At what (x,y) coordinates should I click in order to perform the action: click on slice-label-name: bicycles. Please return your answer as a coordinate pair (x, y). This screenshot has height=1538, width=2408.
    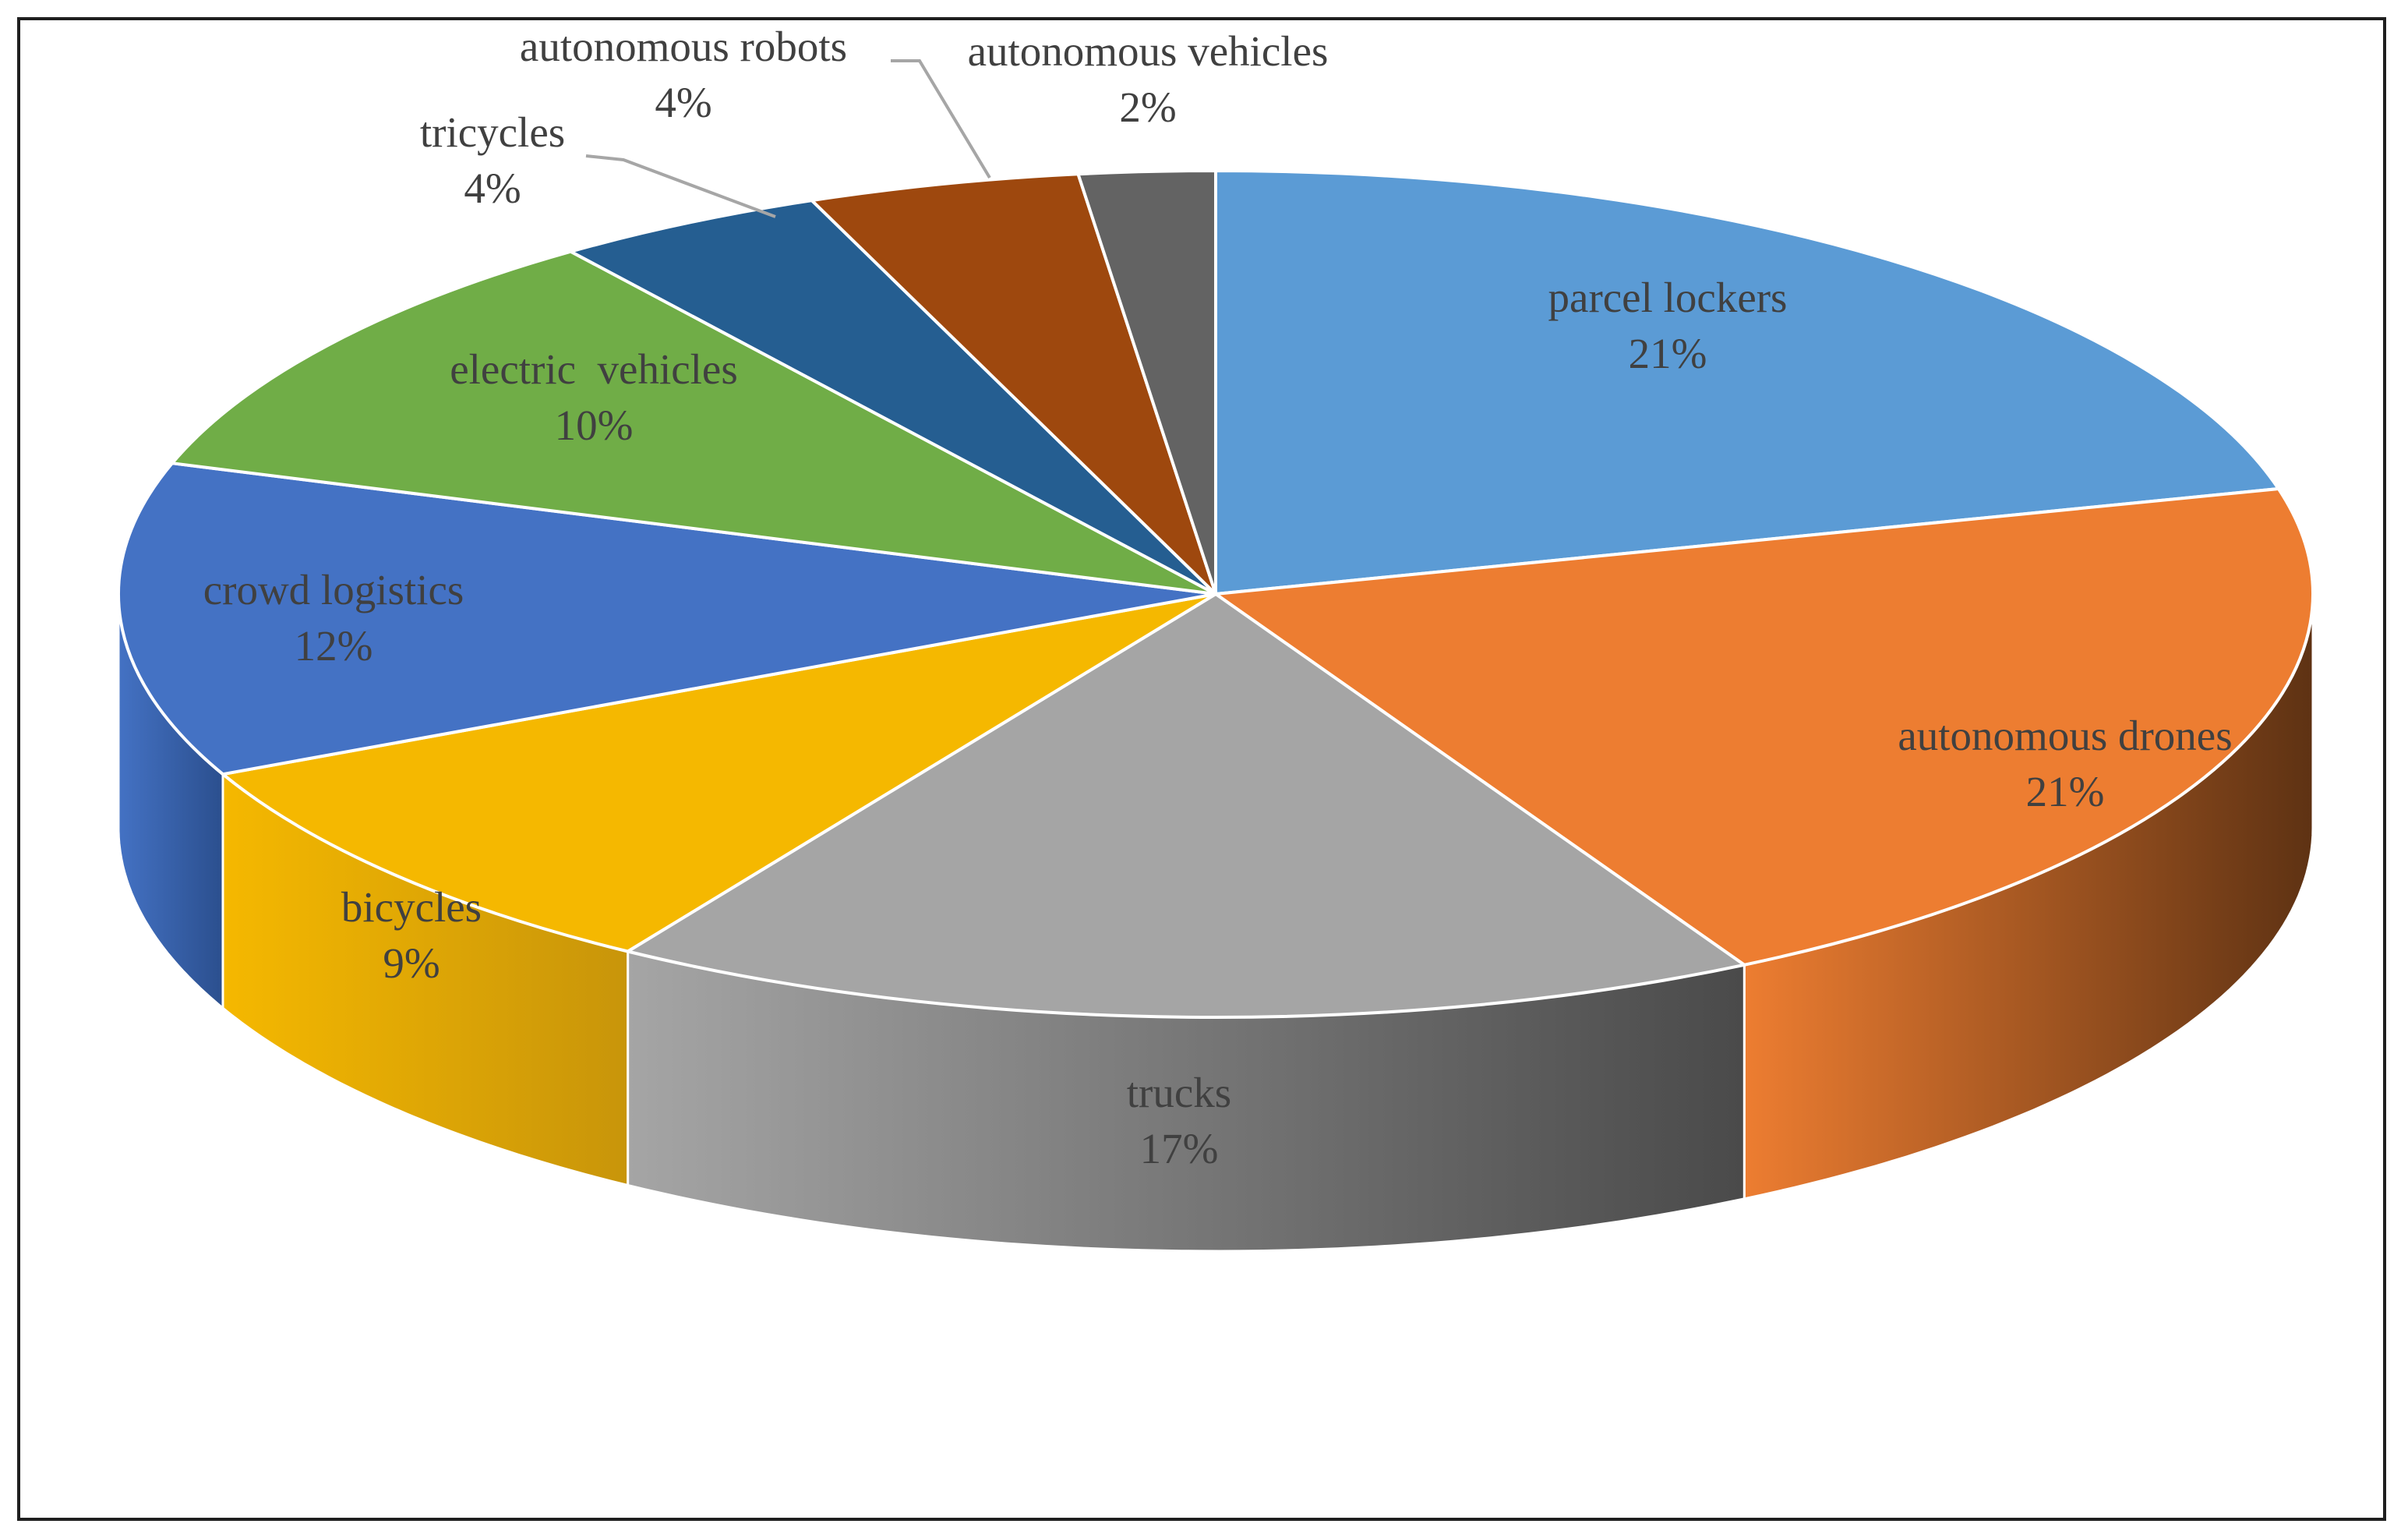
    Looking at the image, I should click on (411, 907).